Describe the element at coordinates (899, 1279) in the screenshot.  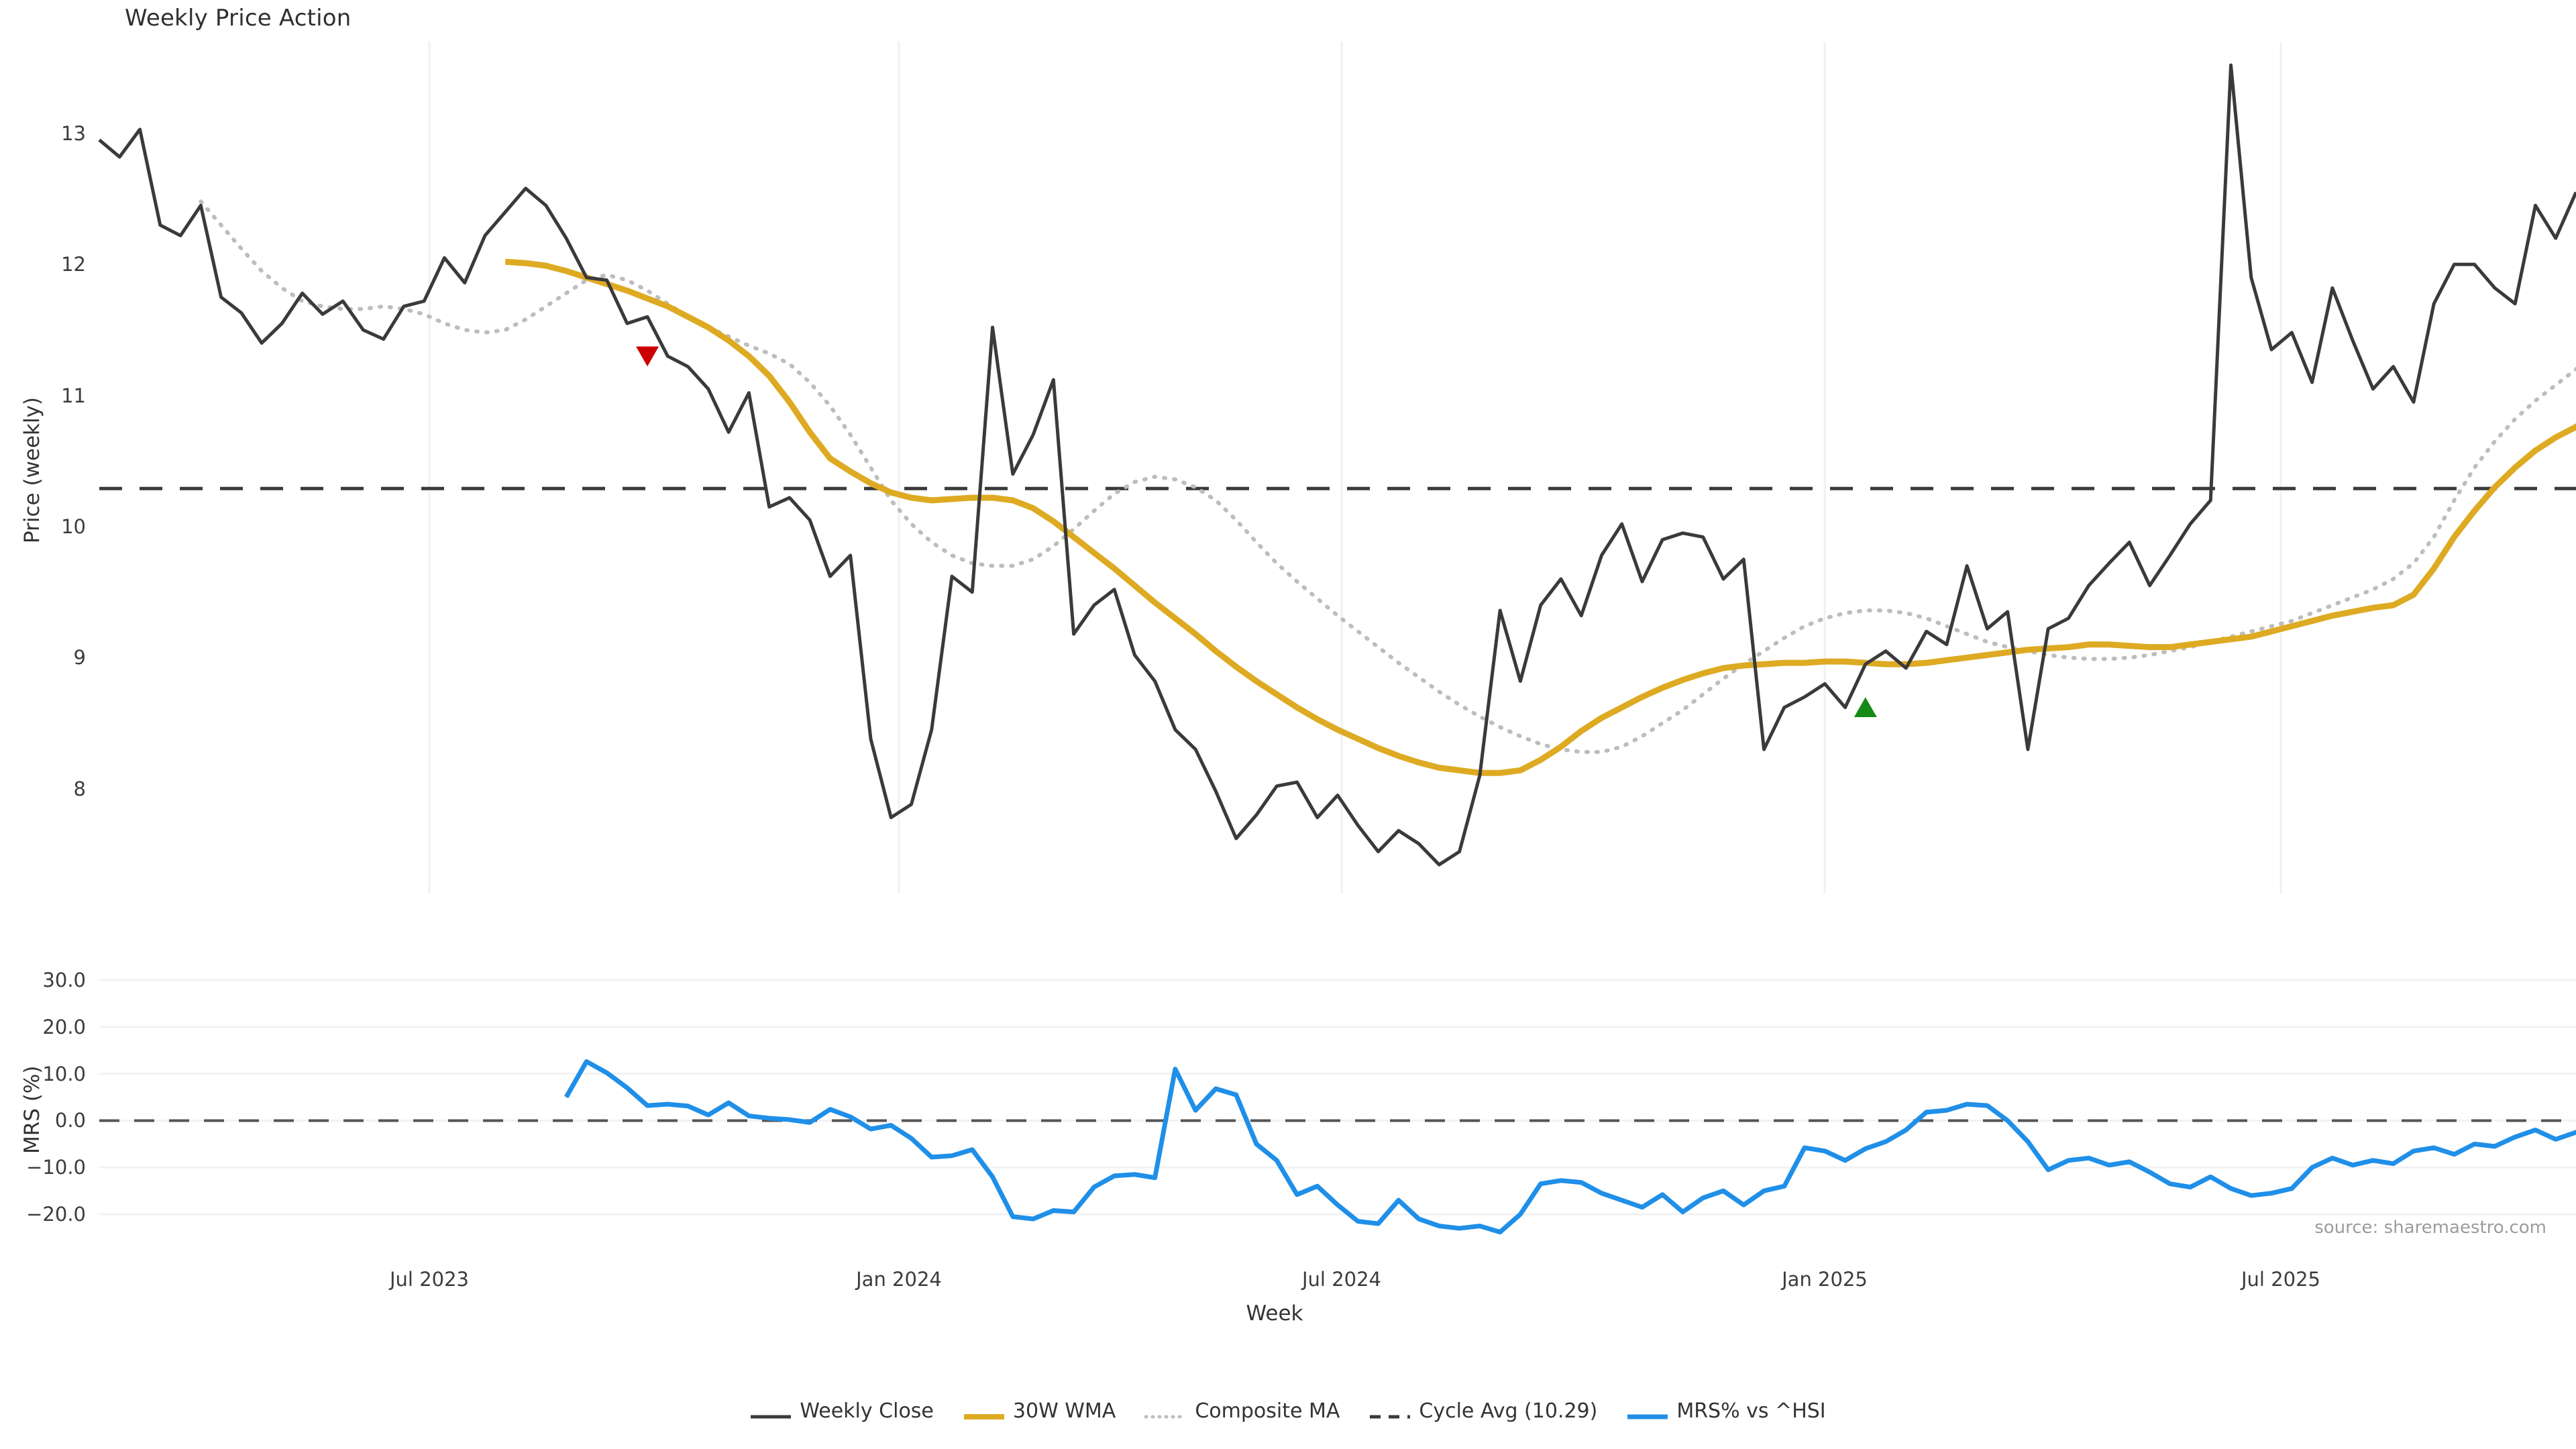
I see `x-tick-1: Jan 2024` at that location.